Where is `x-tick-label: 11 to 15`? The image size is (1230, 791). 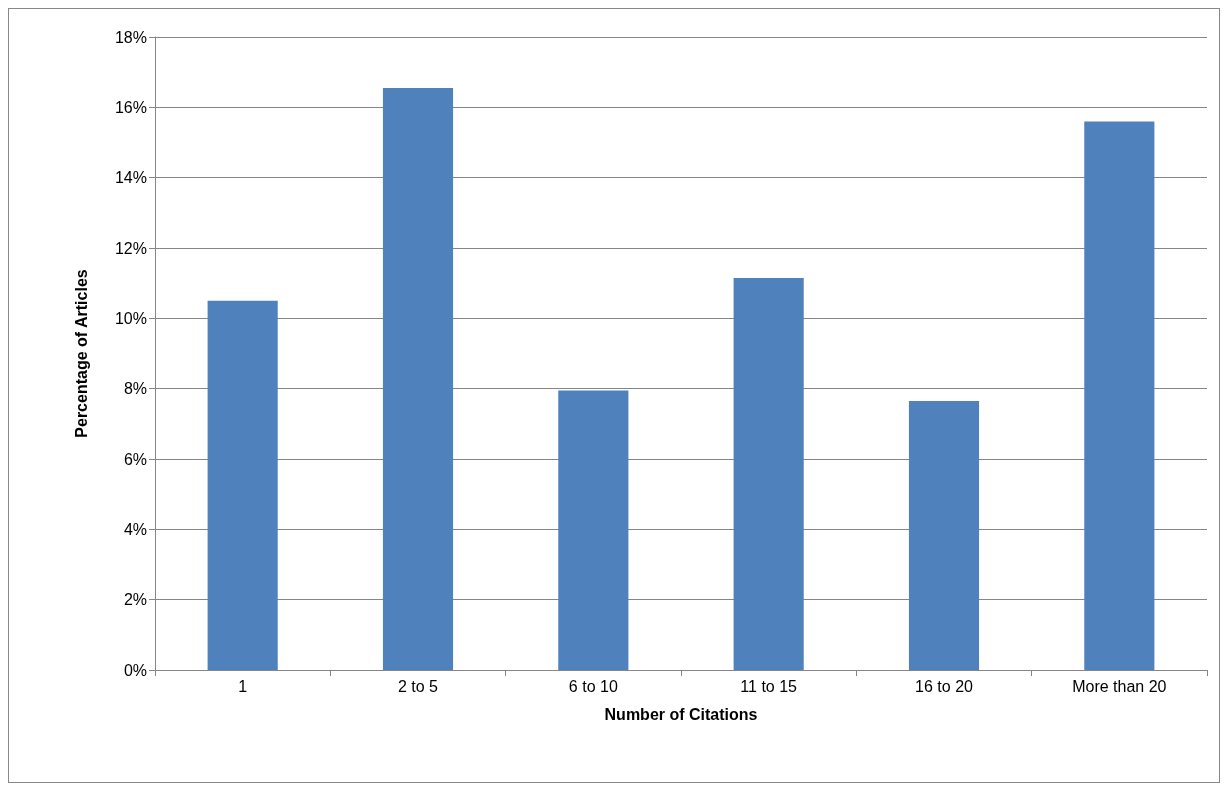 x-tick-label: 11 to 15 is located at coordinates (769, 686).